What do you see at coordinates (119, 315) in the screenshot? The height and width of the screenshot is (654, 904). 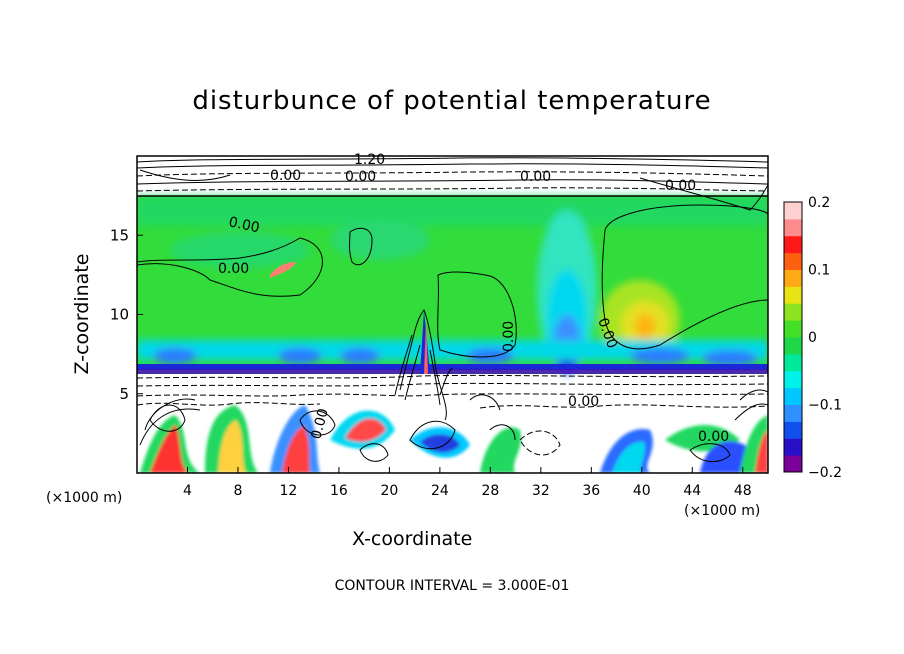 I see `y-tick-label: 10` at bounding box center [119, 315].